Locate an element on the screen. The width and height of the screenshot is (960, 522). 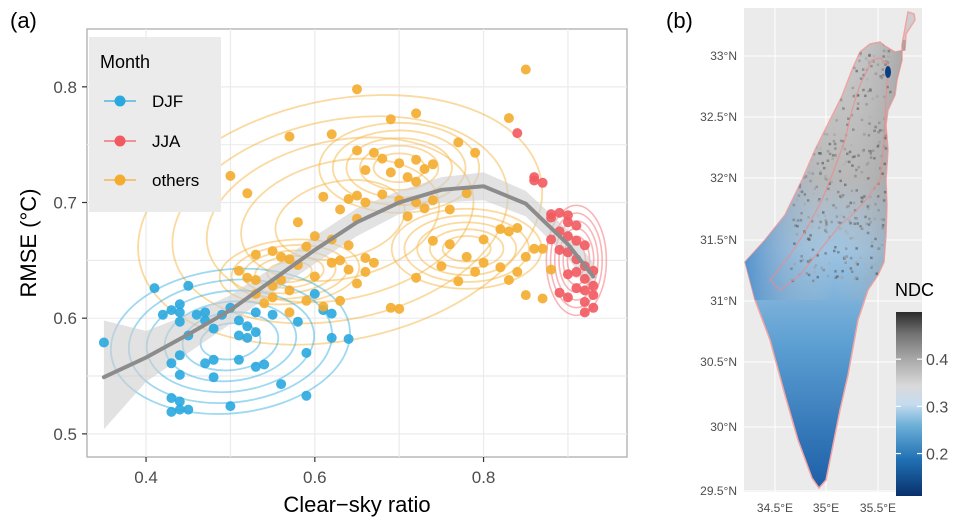
panel-b-label: (b) is located at coordinates (679, 20).